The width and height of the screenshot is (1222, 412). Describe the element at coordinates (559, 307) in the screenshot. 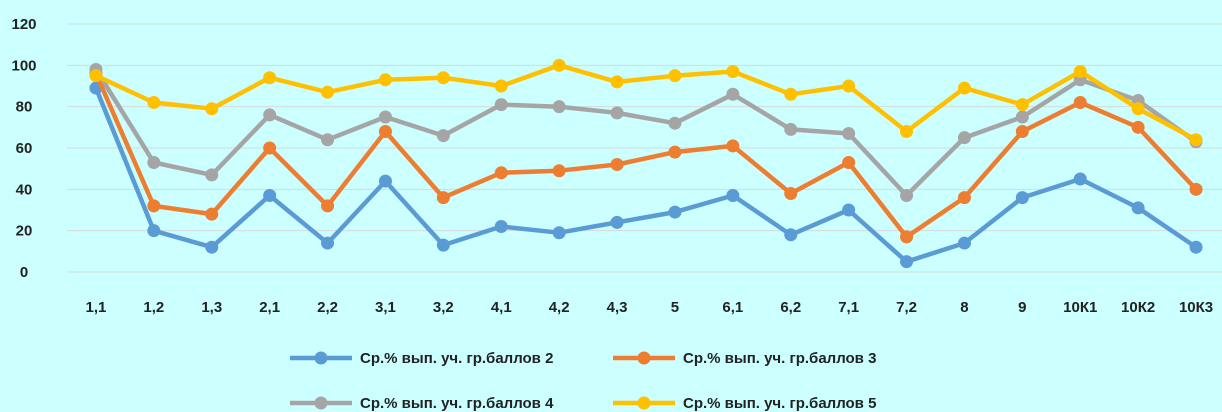

I see `x-tick-label: 4,2` at that location.